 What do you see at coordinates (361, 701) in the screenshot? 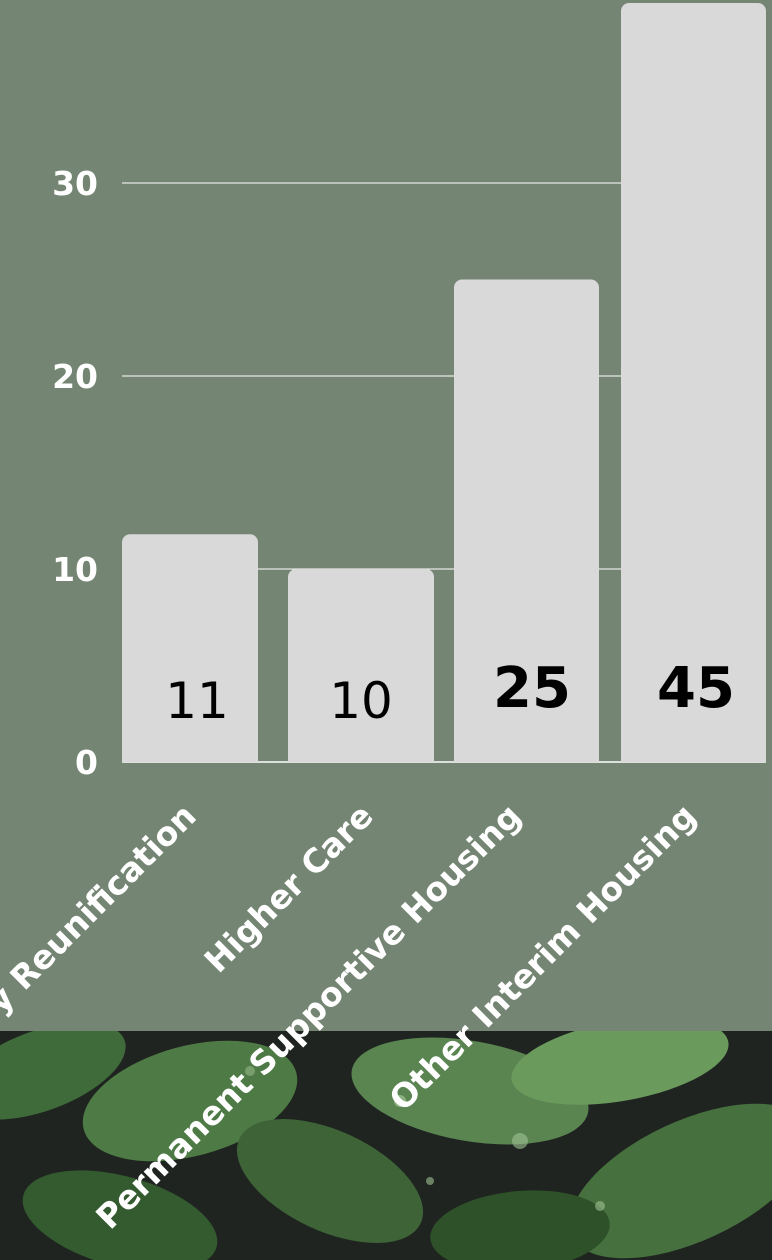
I see `data-label-1: 10` at bounding box center [361, 701].